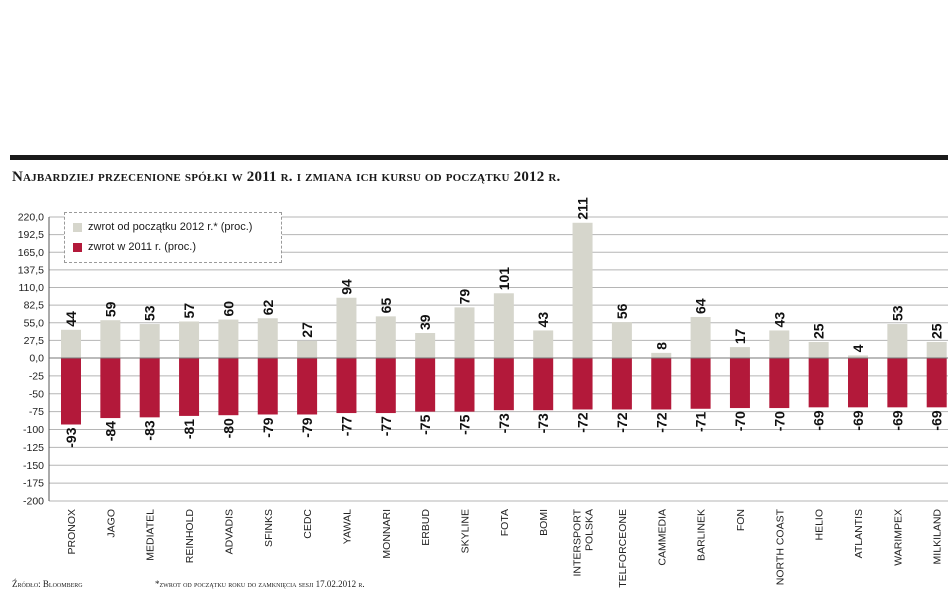  I want to click on legend-item-2012: zwrot od początku 2012 r.* (proc.), so click(162, 227).